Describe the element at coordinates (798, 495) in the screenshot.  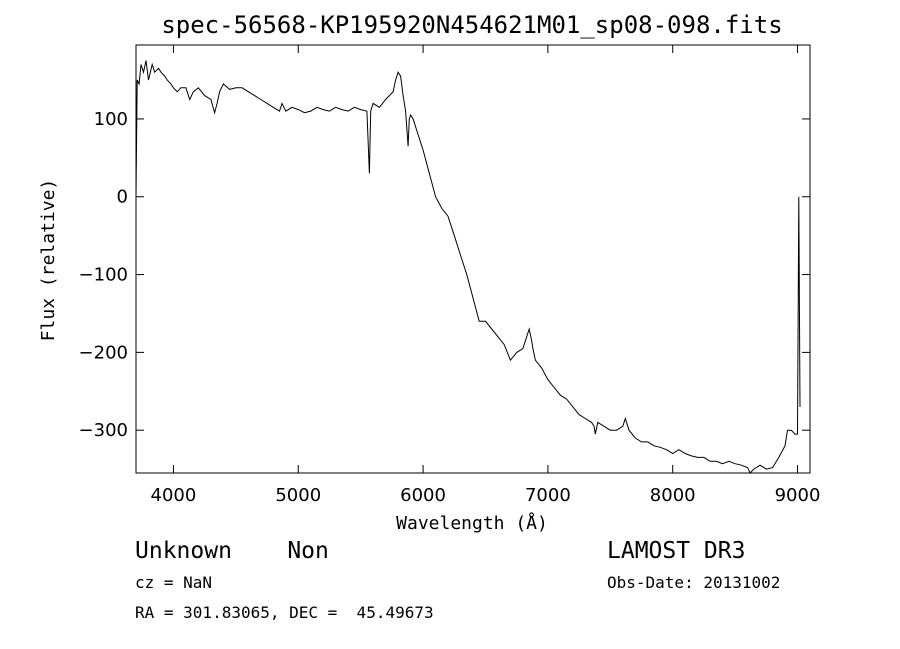
I see `x-tick-label: 9000` at that location.